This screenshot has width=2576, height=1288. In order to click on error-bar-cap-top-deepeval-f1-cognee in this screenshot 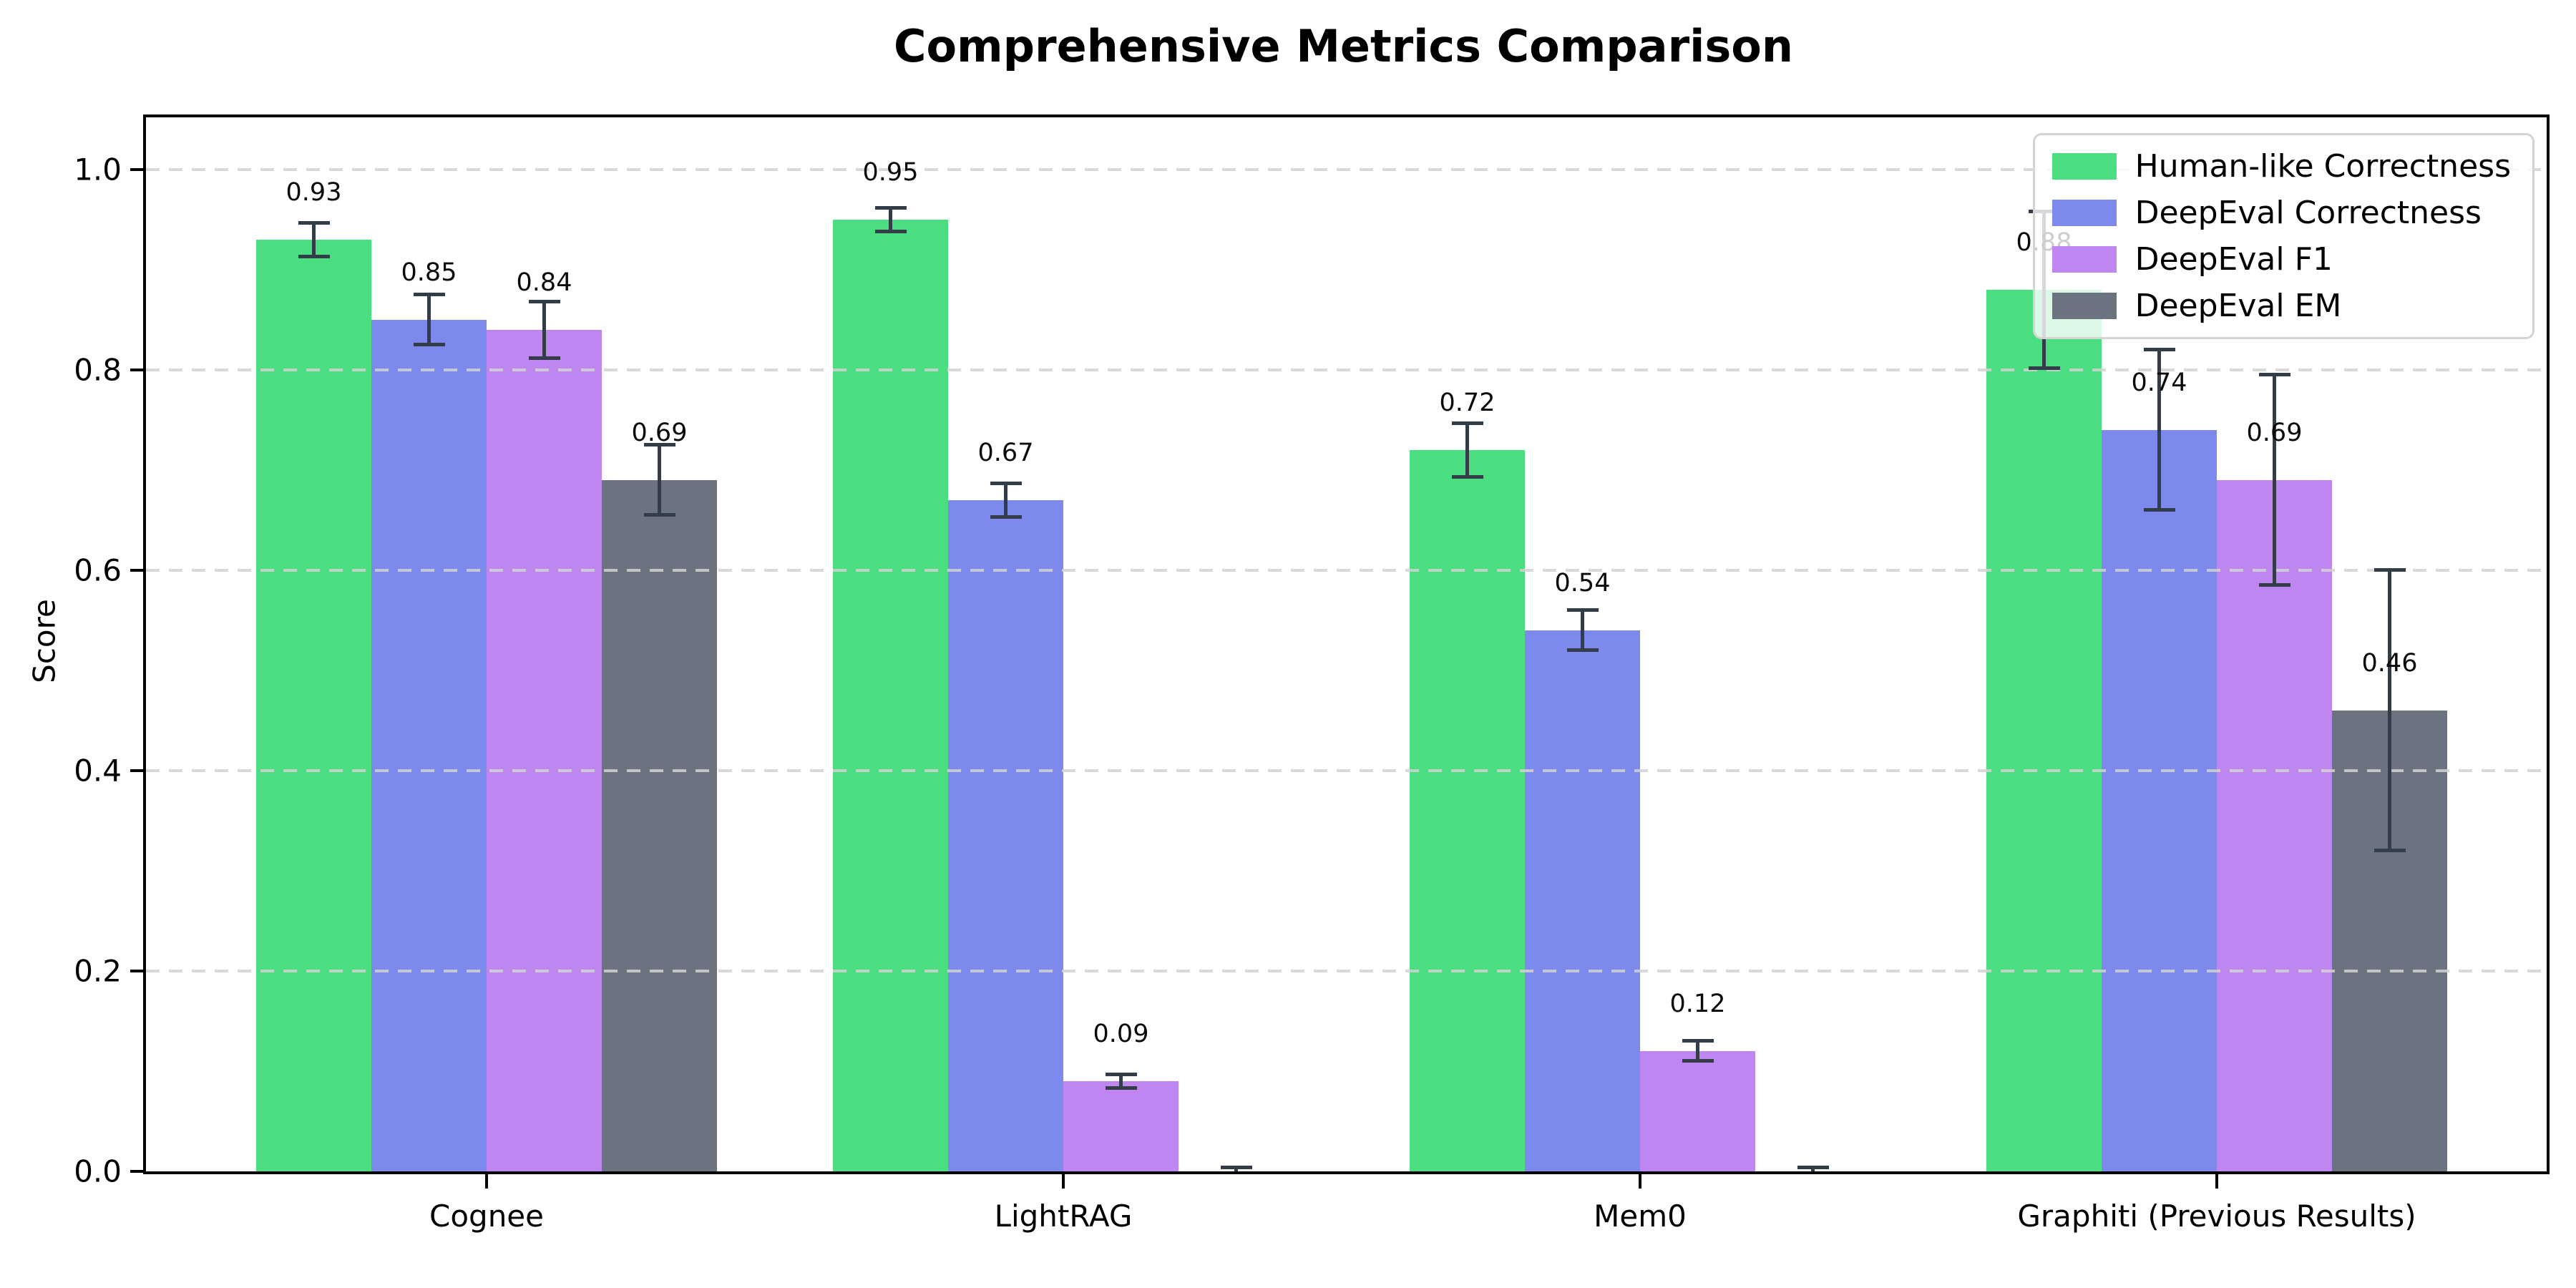, I will do `click(544, 302)`.